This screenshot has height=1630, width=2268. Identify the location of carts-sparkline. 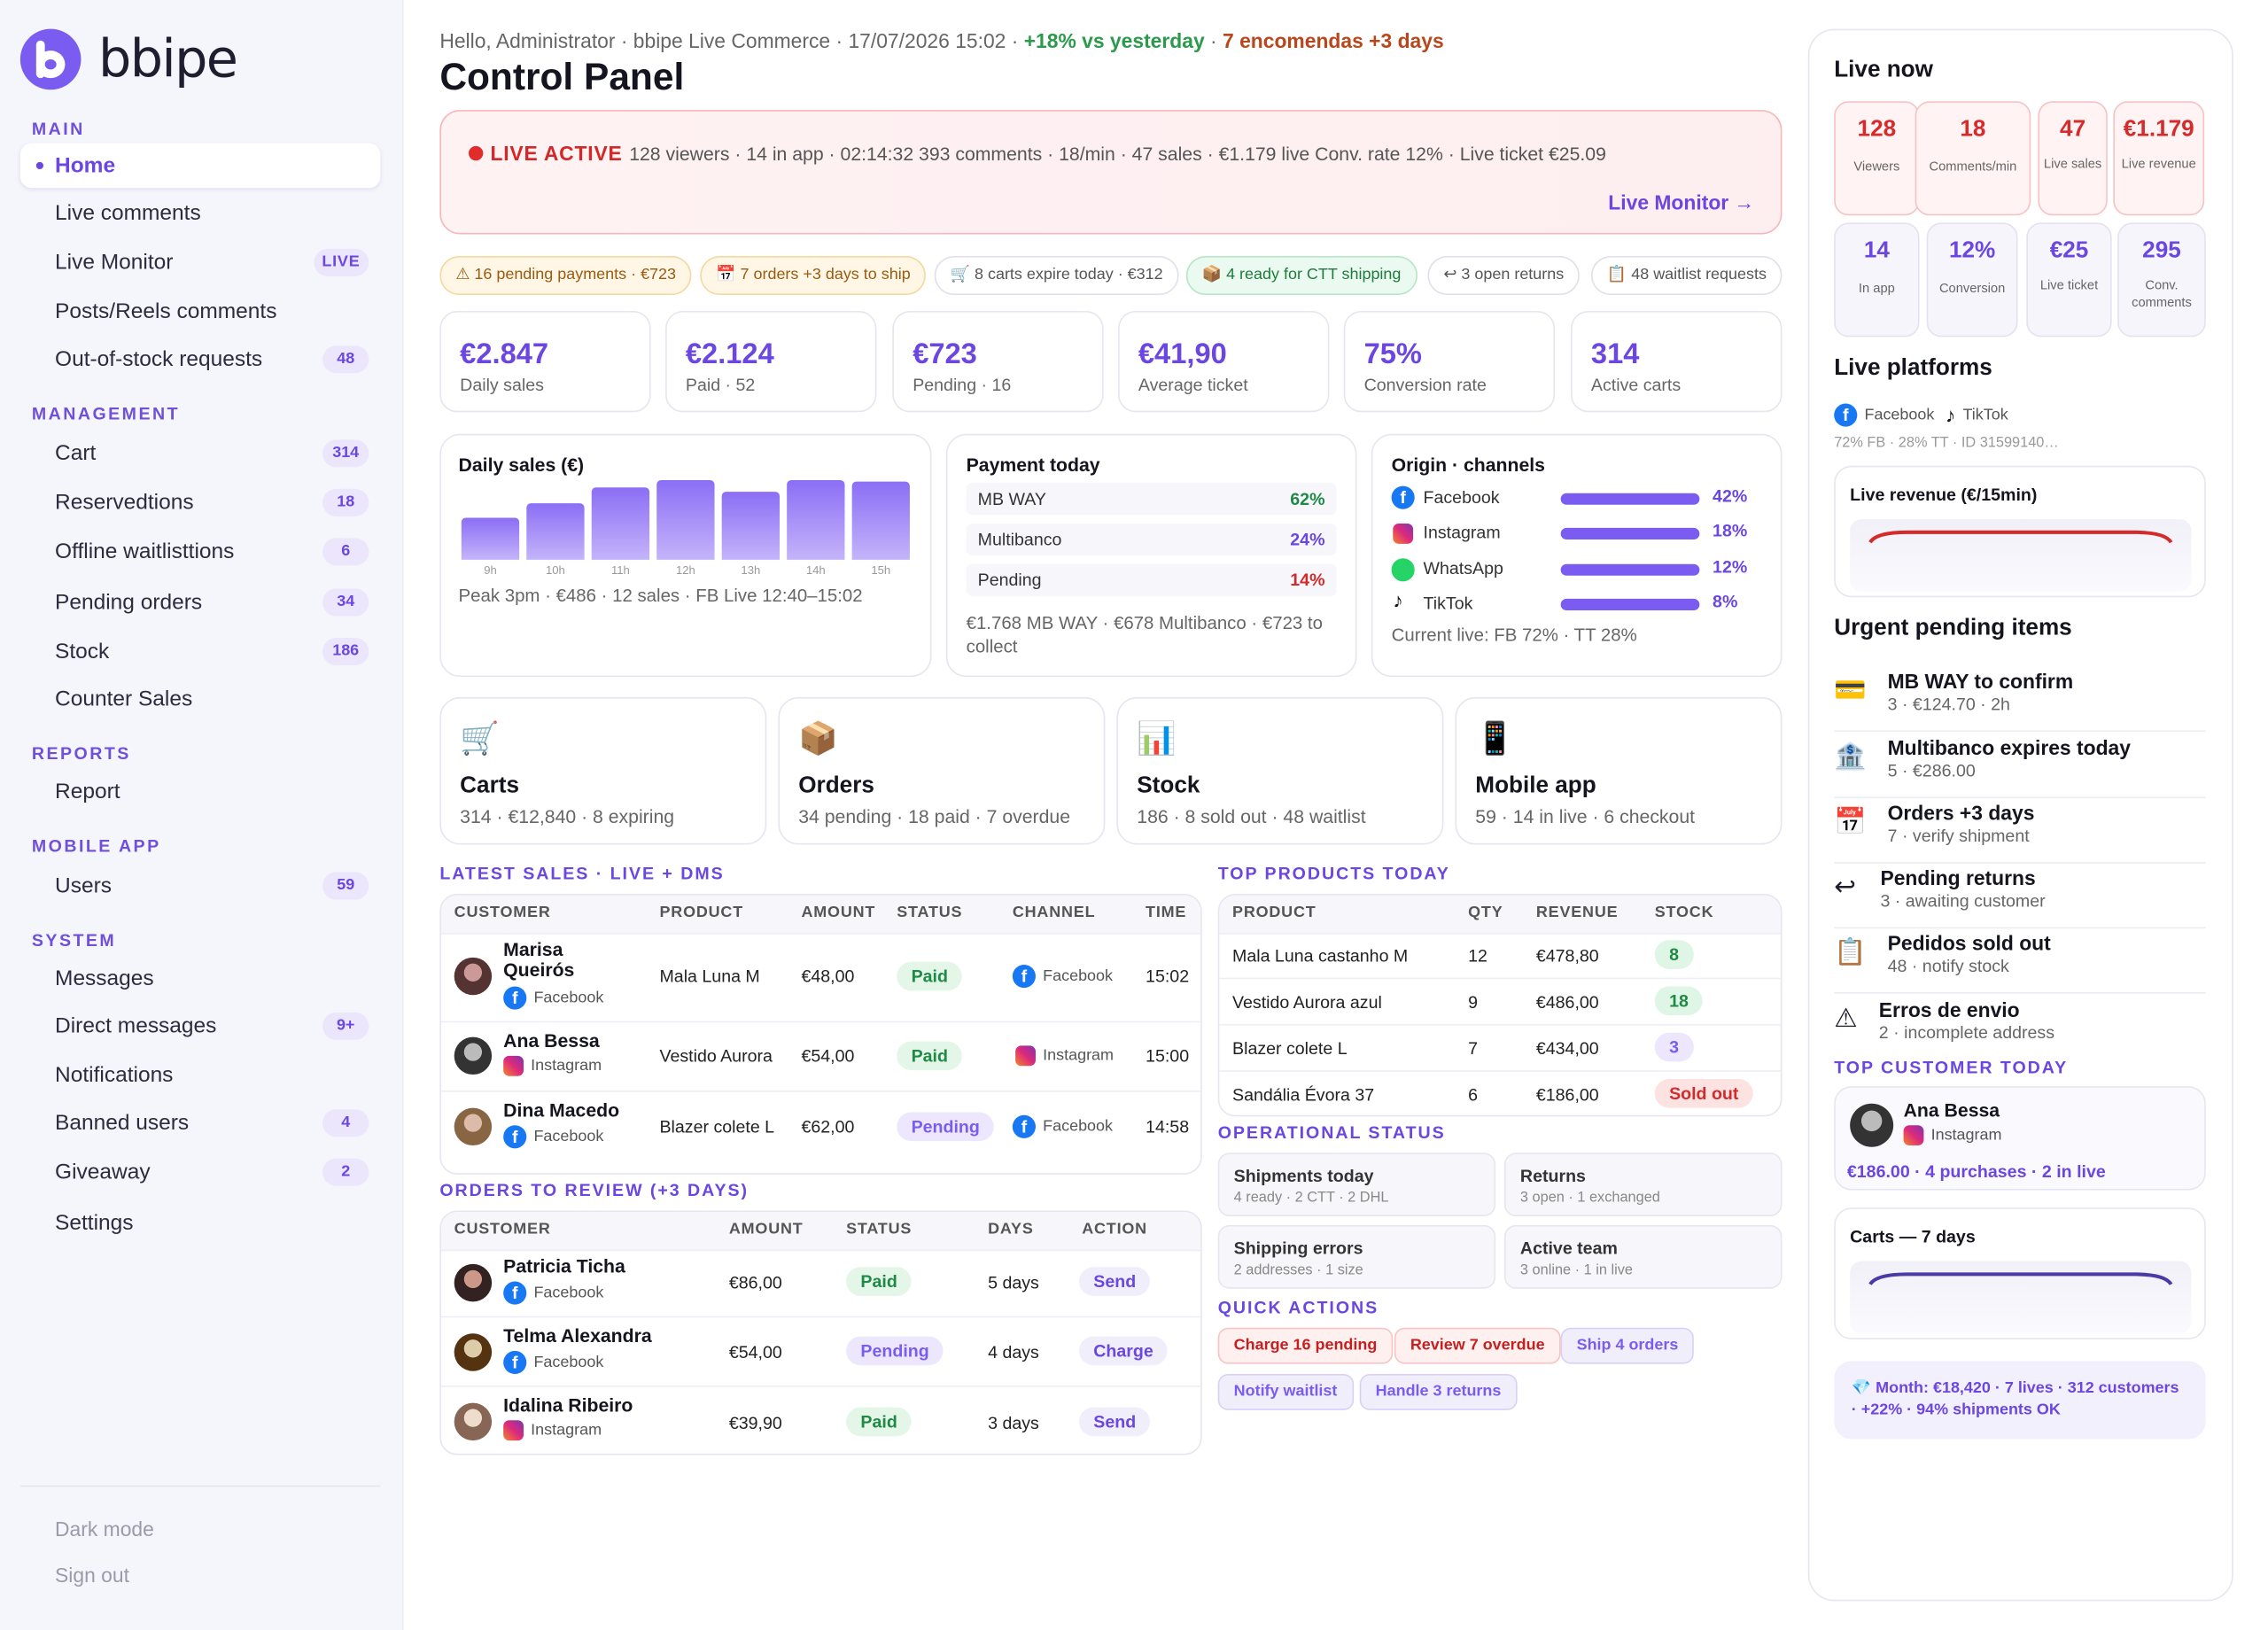
(2020, 1279).